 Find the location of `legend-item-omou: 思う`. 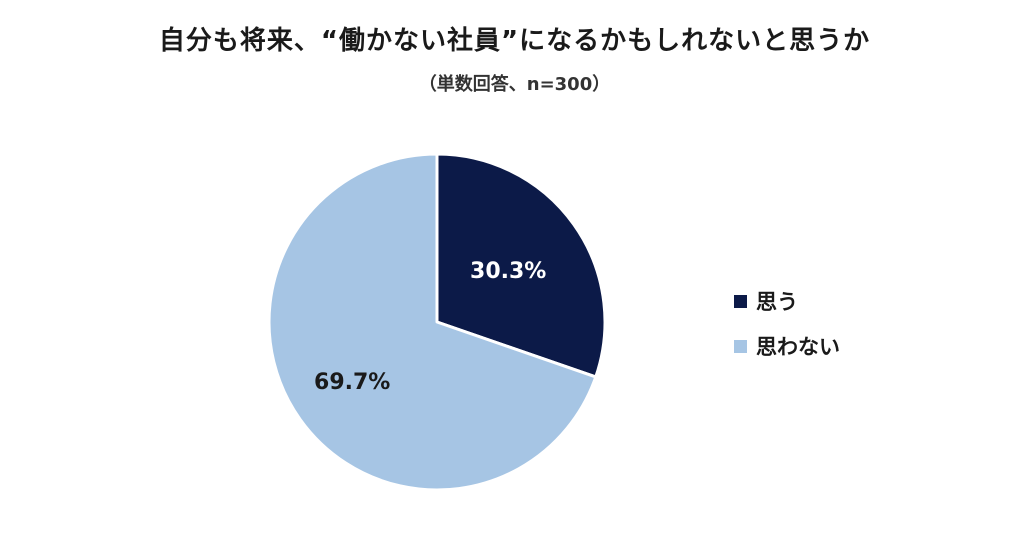

legend-item-omou: 思う is located at coordinates (787, 301).